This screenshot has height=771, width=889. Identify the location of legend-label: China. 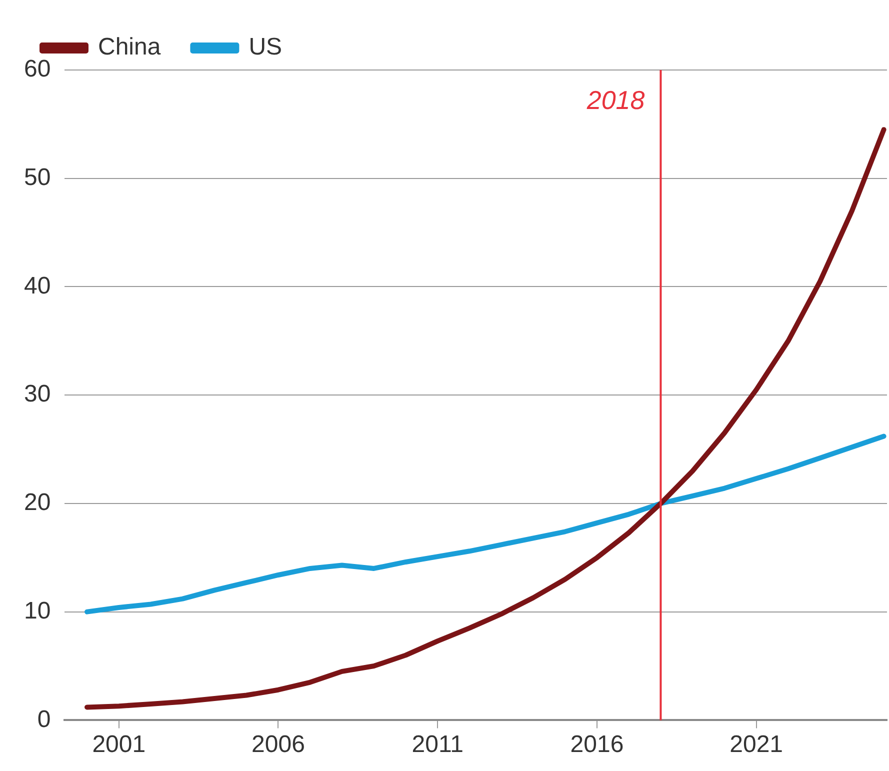
(130, 47).